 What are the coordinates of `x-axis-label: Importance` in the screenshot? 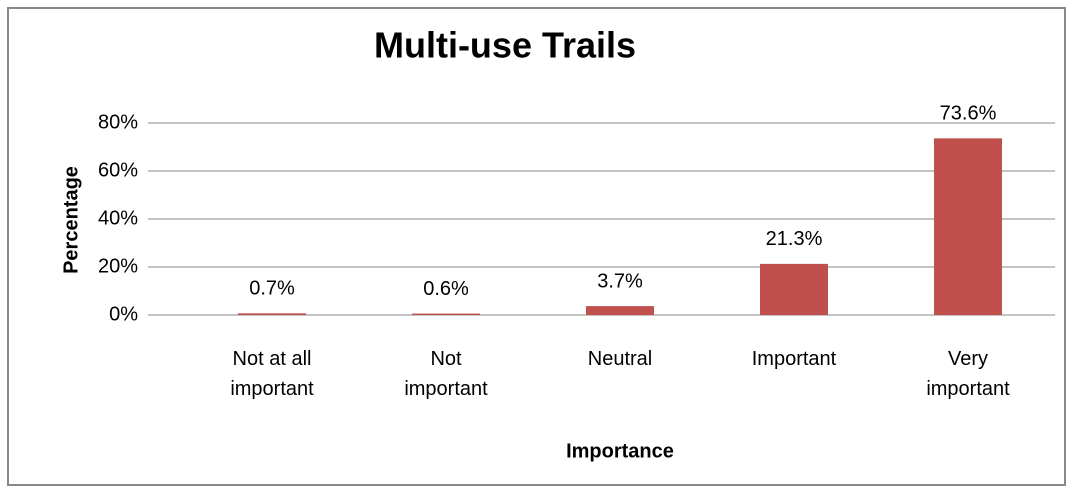 It's located at (620, 451).